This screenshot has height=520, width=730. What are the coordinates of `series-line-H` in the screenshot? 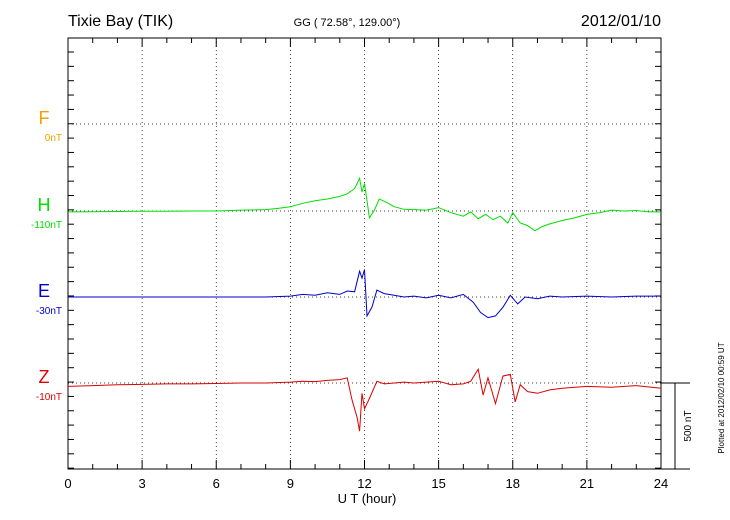 It's located at (364, 204).